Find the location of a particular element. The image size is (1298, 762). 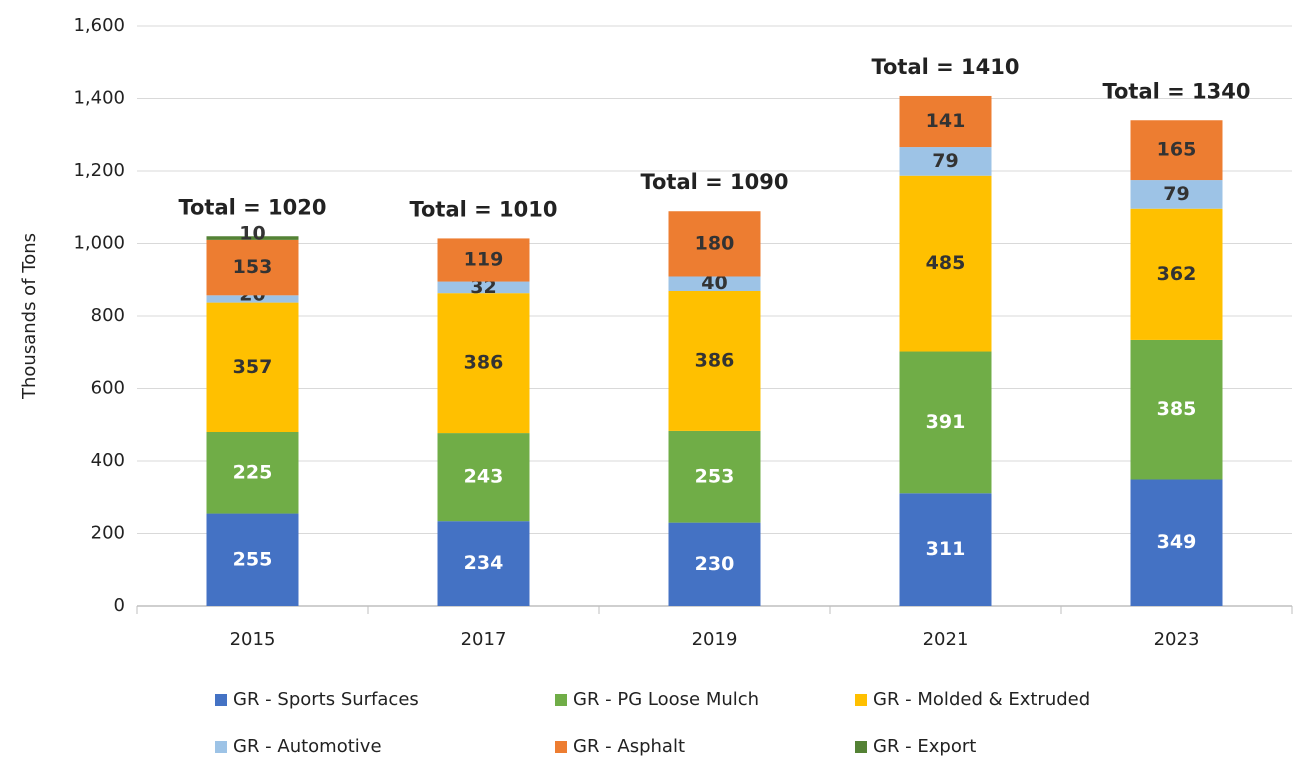

data-label: 165 is located at coordinates (1177, 150).